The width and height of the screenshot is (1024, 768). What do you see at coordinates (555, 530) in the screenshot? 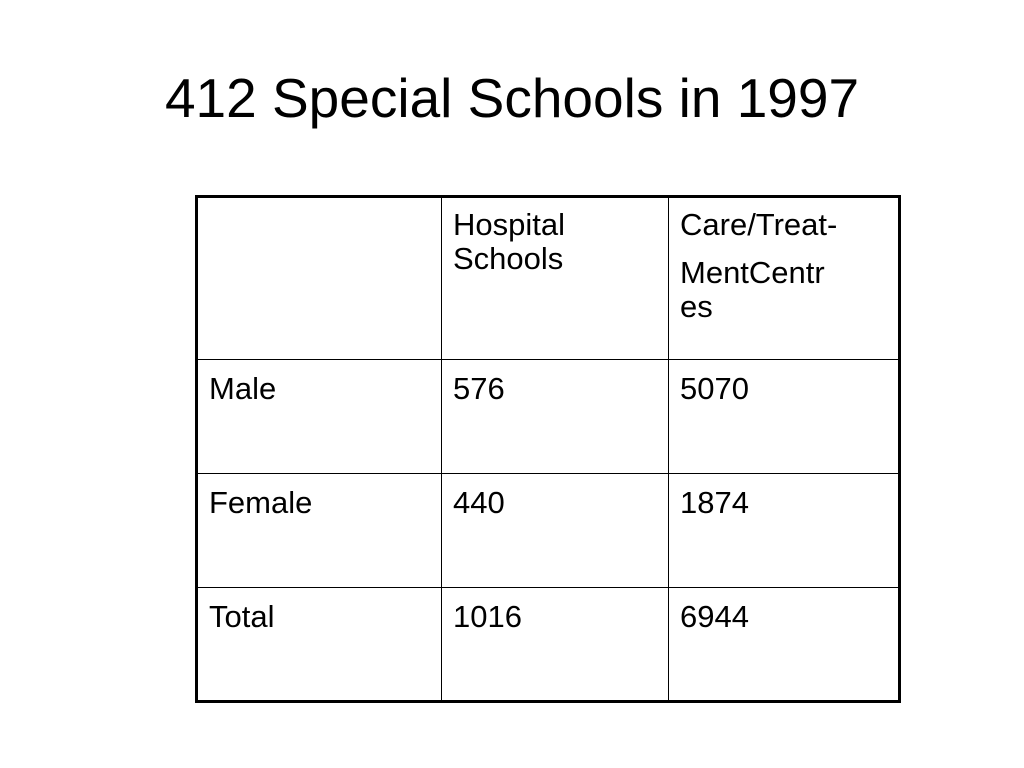
I see `cell-female-hospital: 440` at bounding box center [555, 530].